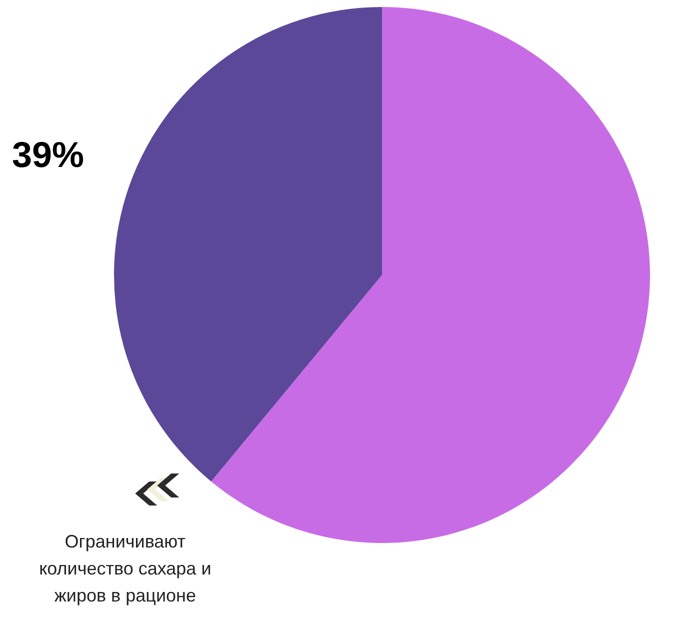 This screenshot has width=673, height=621. What do you see at coordinates (48, 154) in the screenshot?
I see `data-label: 39%` at bounding box center [48, 154].